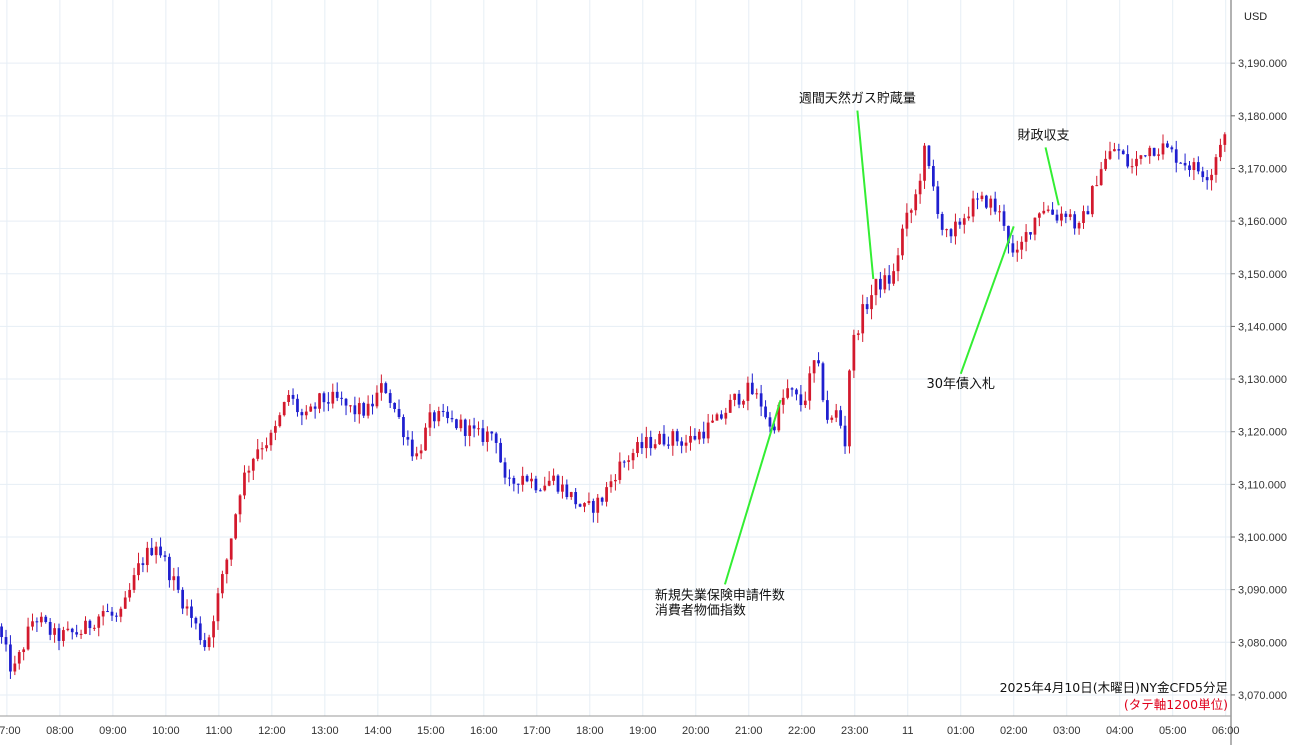  Describe the element at coordinates (166, 731) in the screenshot. I see `time-tick-label: 10:00` at that location.